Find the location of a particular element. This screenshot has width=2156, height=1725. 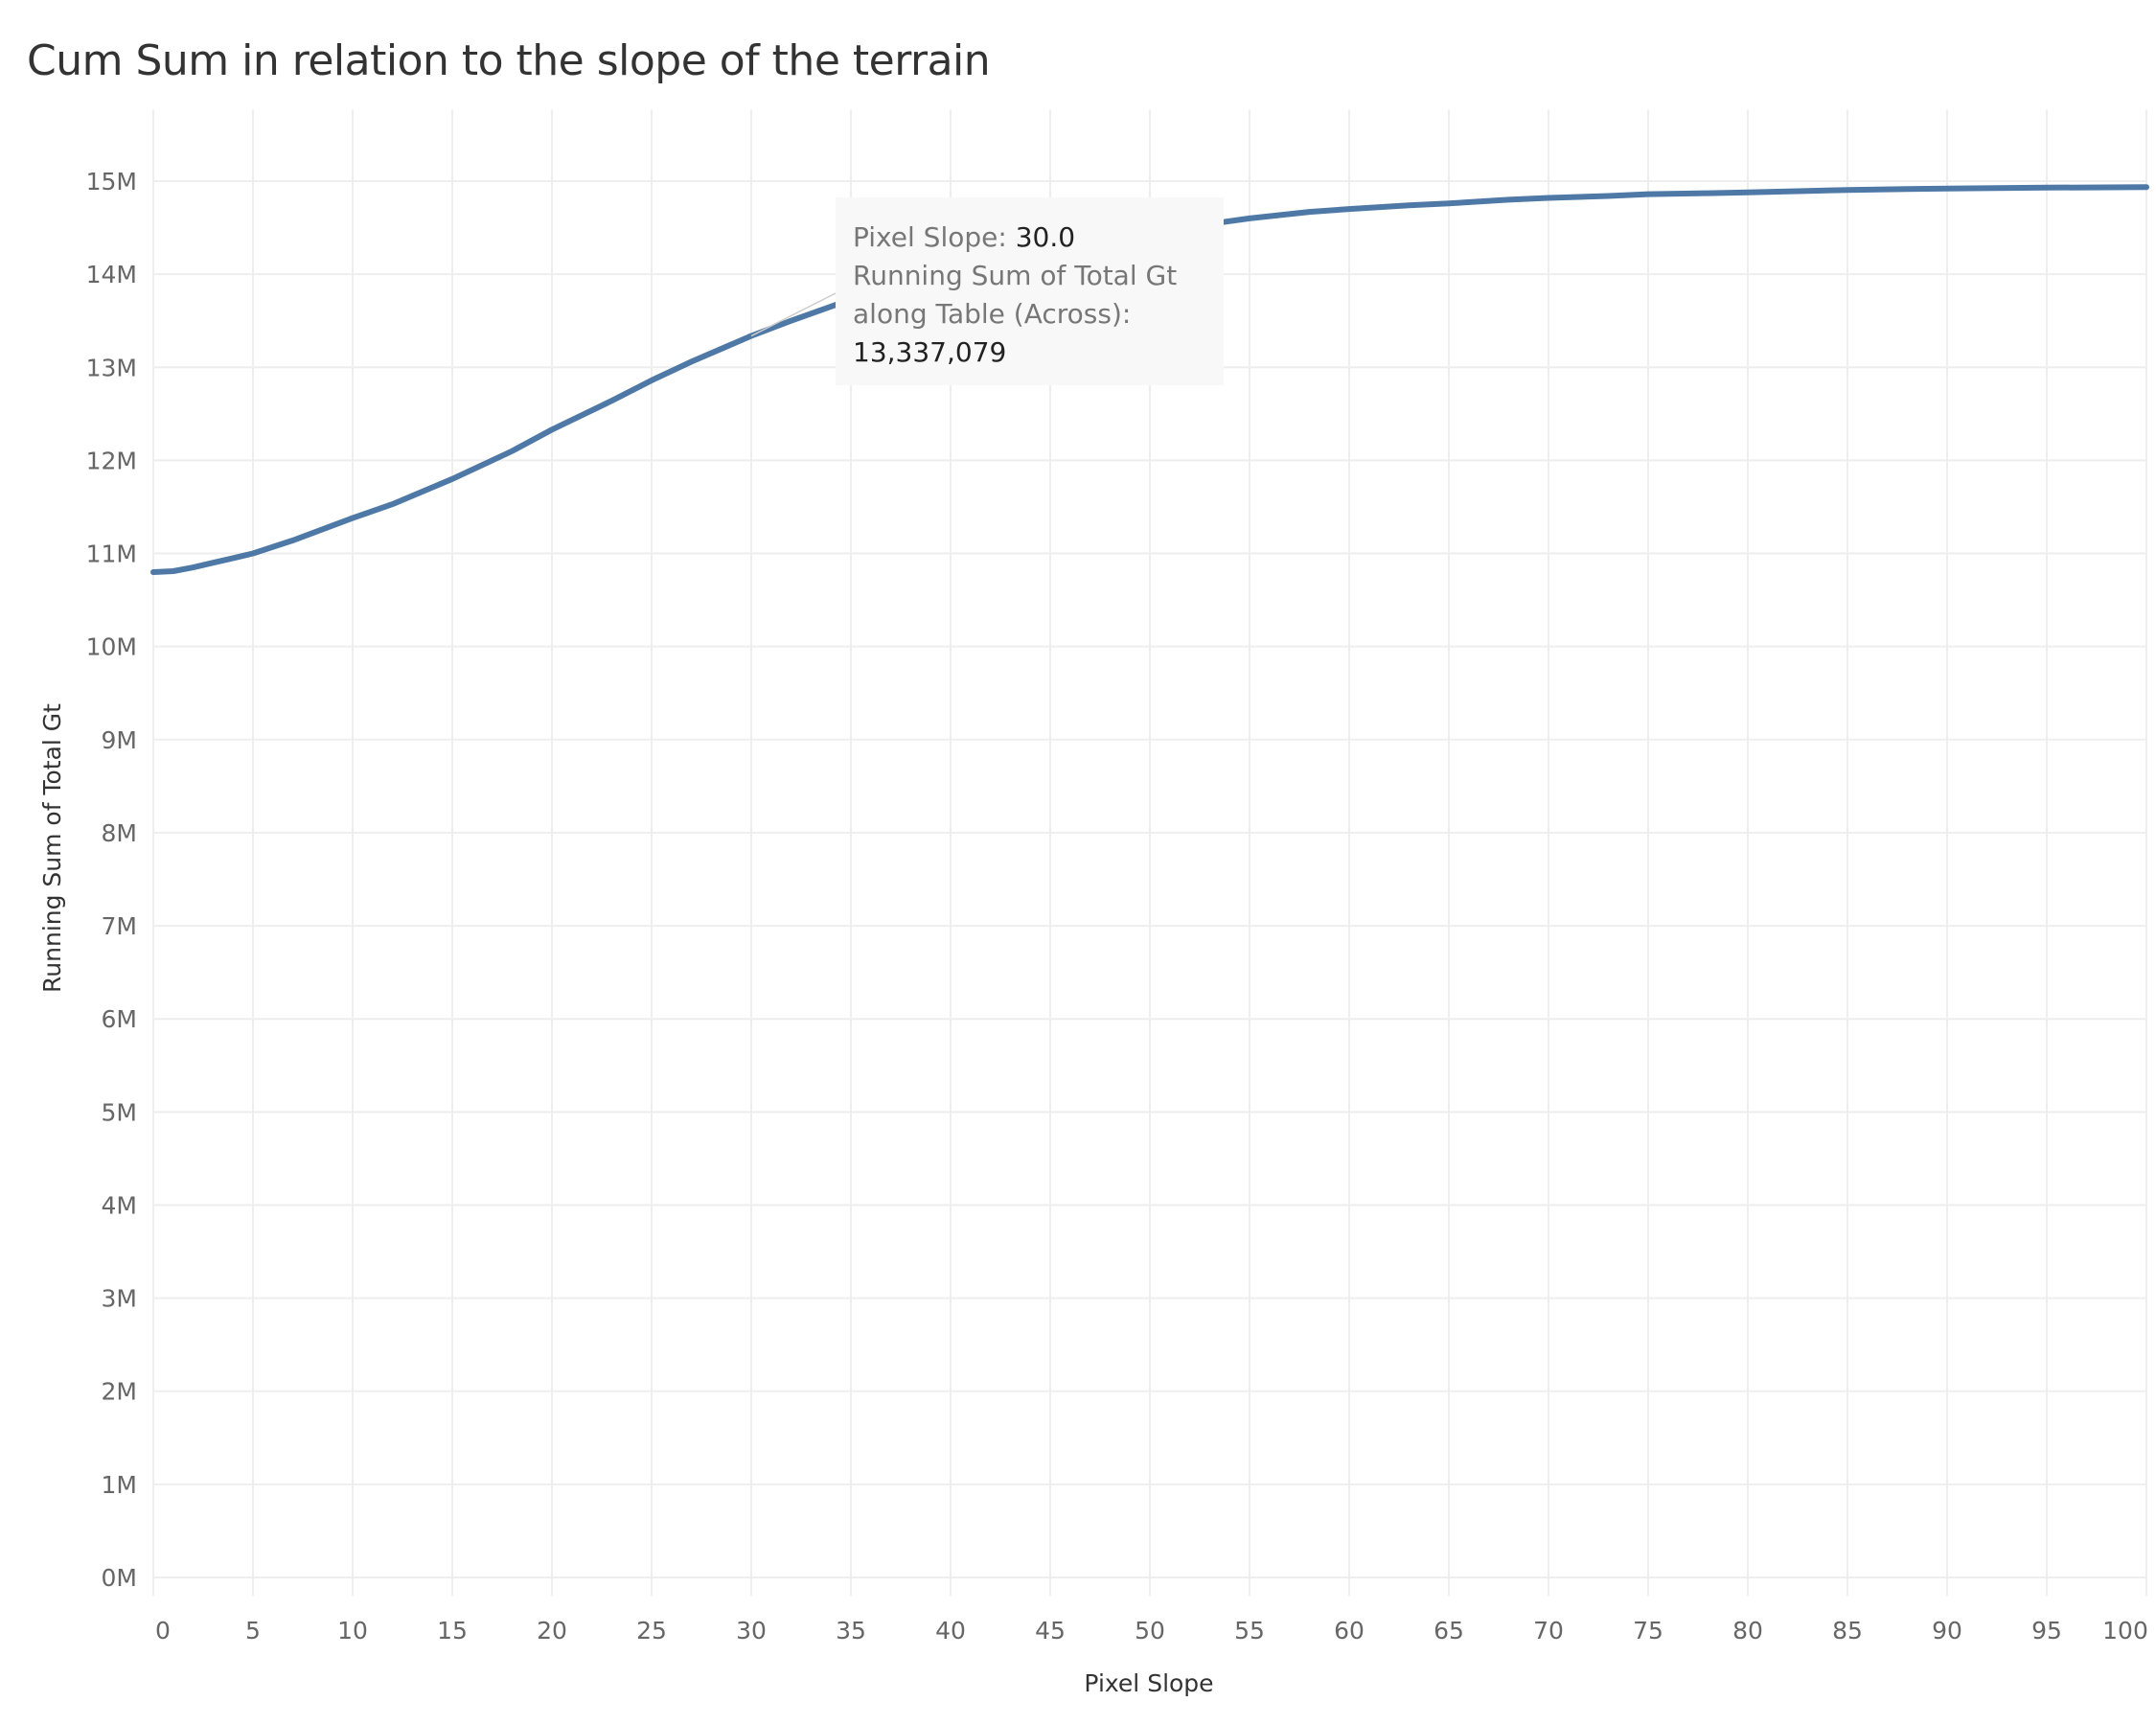

y-tick-label: 0M is located at coordinates (119, 1578).